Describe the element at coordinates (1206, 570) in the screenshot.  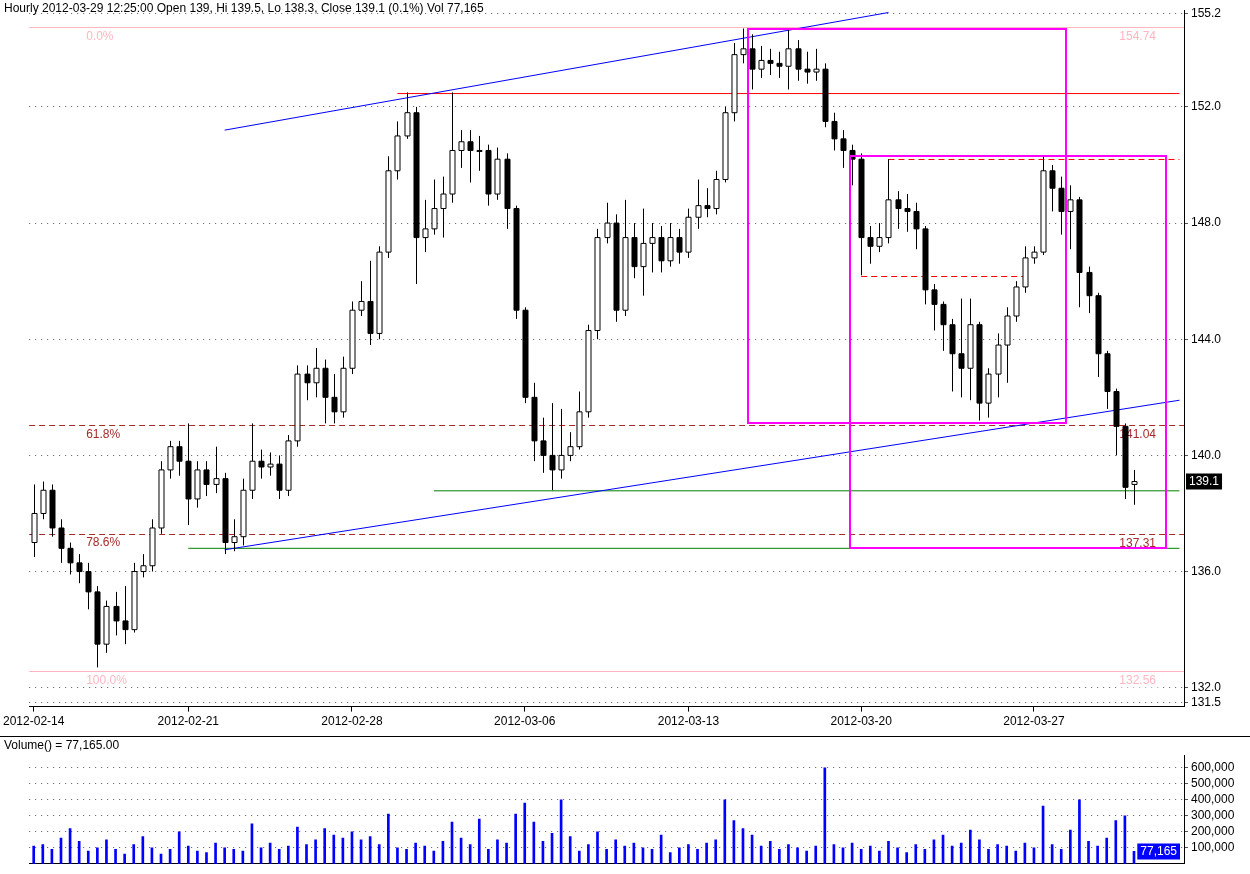
I see `y-tick-label: 136.0` at that location.